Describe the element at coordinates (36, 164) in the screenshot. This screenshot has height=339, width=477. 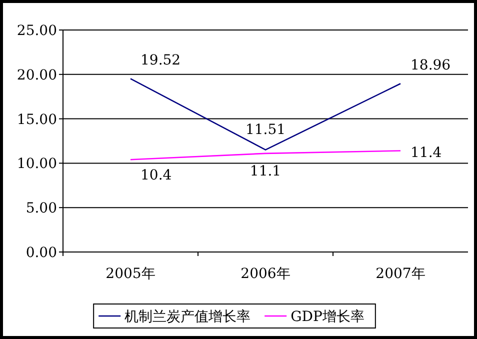
I see `y-tick-label: 10.00` at that location.